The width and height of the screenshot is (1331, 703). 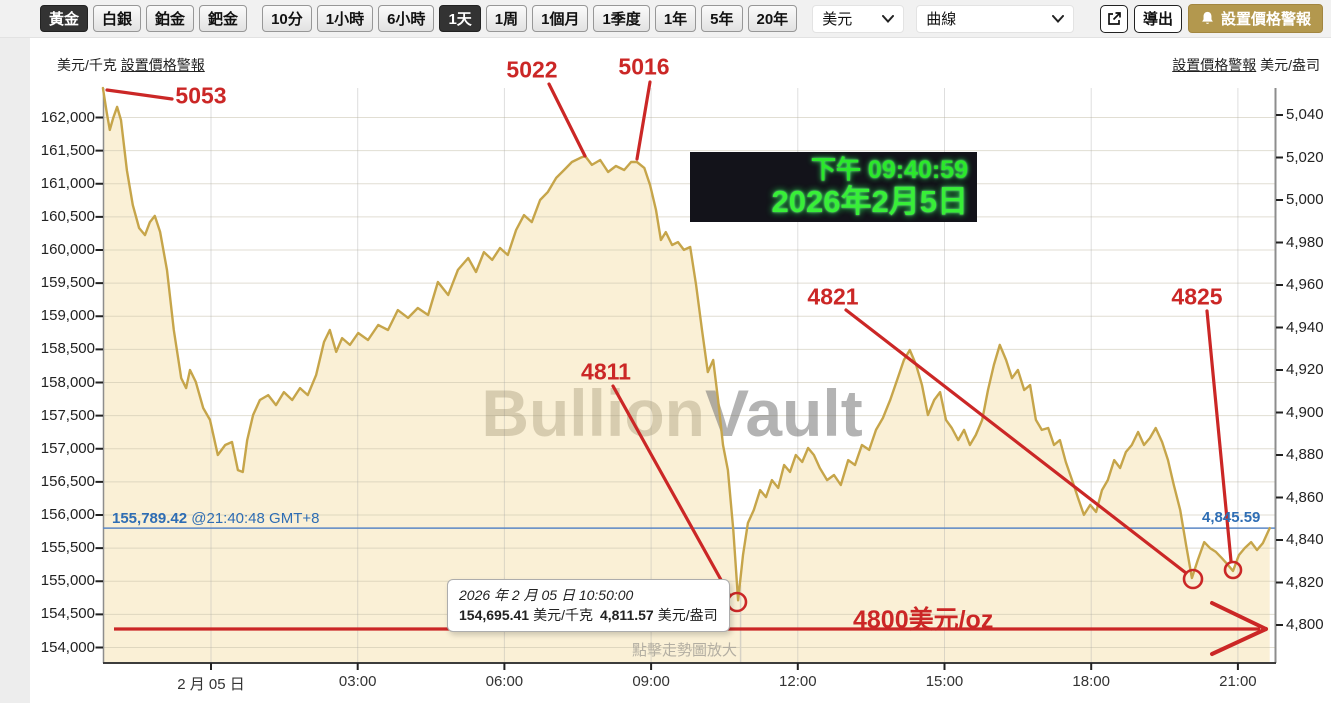 I want to click on left-axis-unit-header: 美元/千克 設置價格警報, so click(x=131, y=65).